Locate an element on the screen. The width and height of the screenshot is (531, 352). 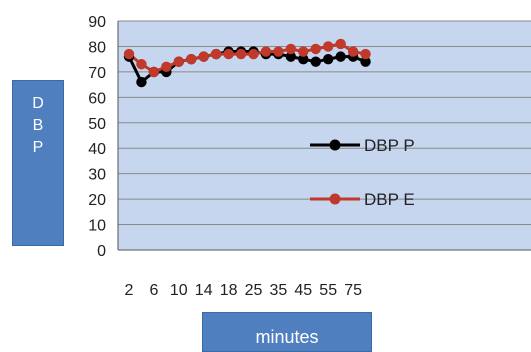
y-tick-label: 70 is located at coordinates (97, 73).